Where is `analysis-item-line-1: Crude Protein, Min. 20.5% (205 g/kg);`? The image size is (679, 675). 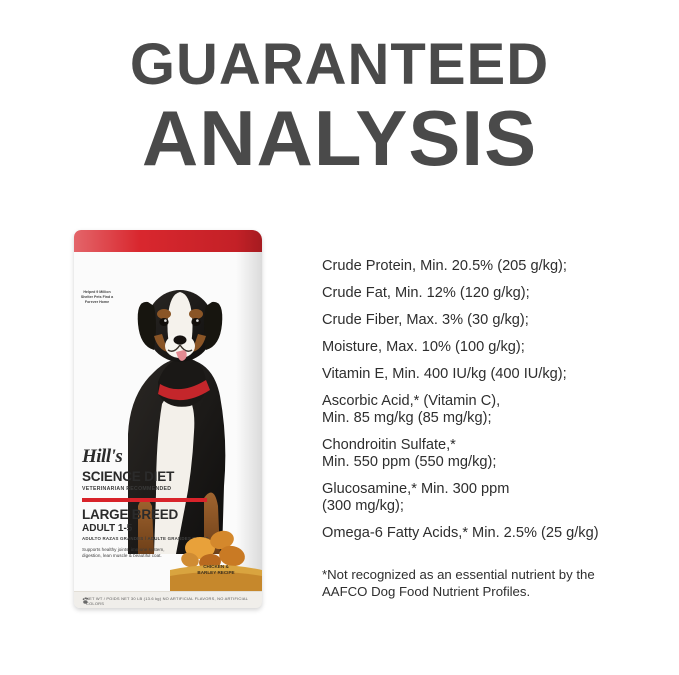 analysis-item-line-1: Crude Protein, Min. 20.5% (205 g/kg); is located at coordinates (444, 266).